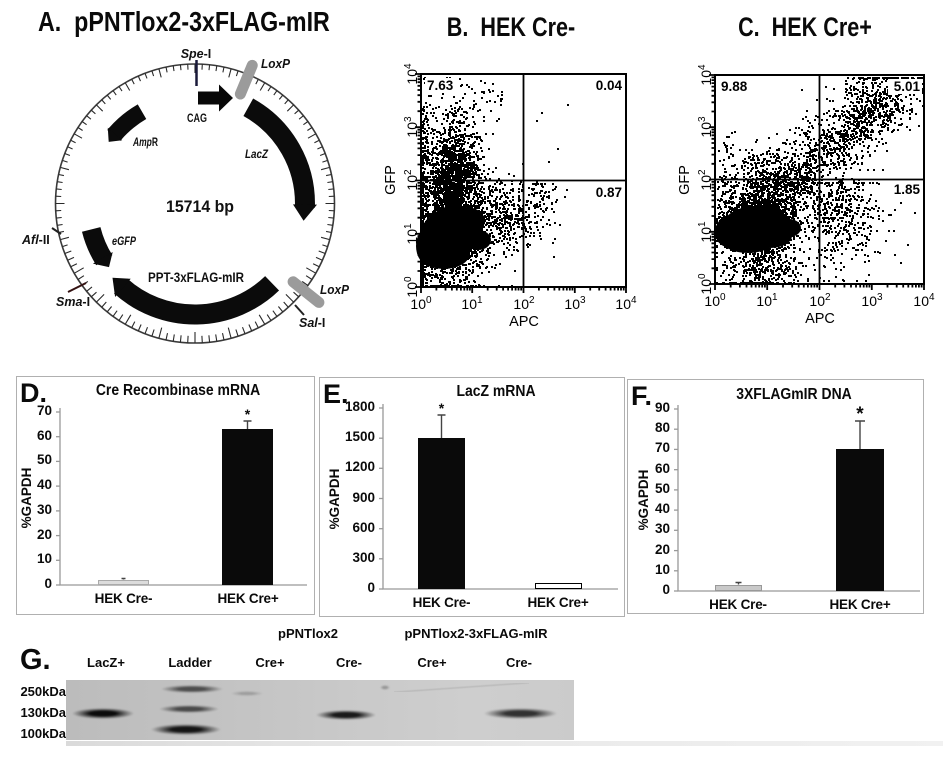 The height and width of the screenshot is (758, 946). Describe the element at coordinates (197, 118) in the screenshot. I see `svg-text: CAG` at that location.